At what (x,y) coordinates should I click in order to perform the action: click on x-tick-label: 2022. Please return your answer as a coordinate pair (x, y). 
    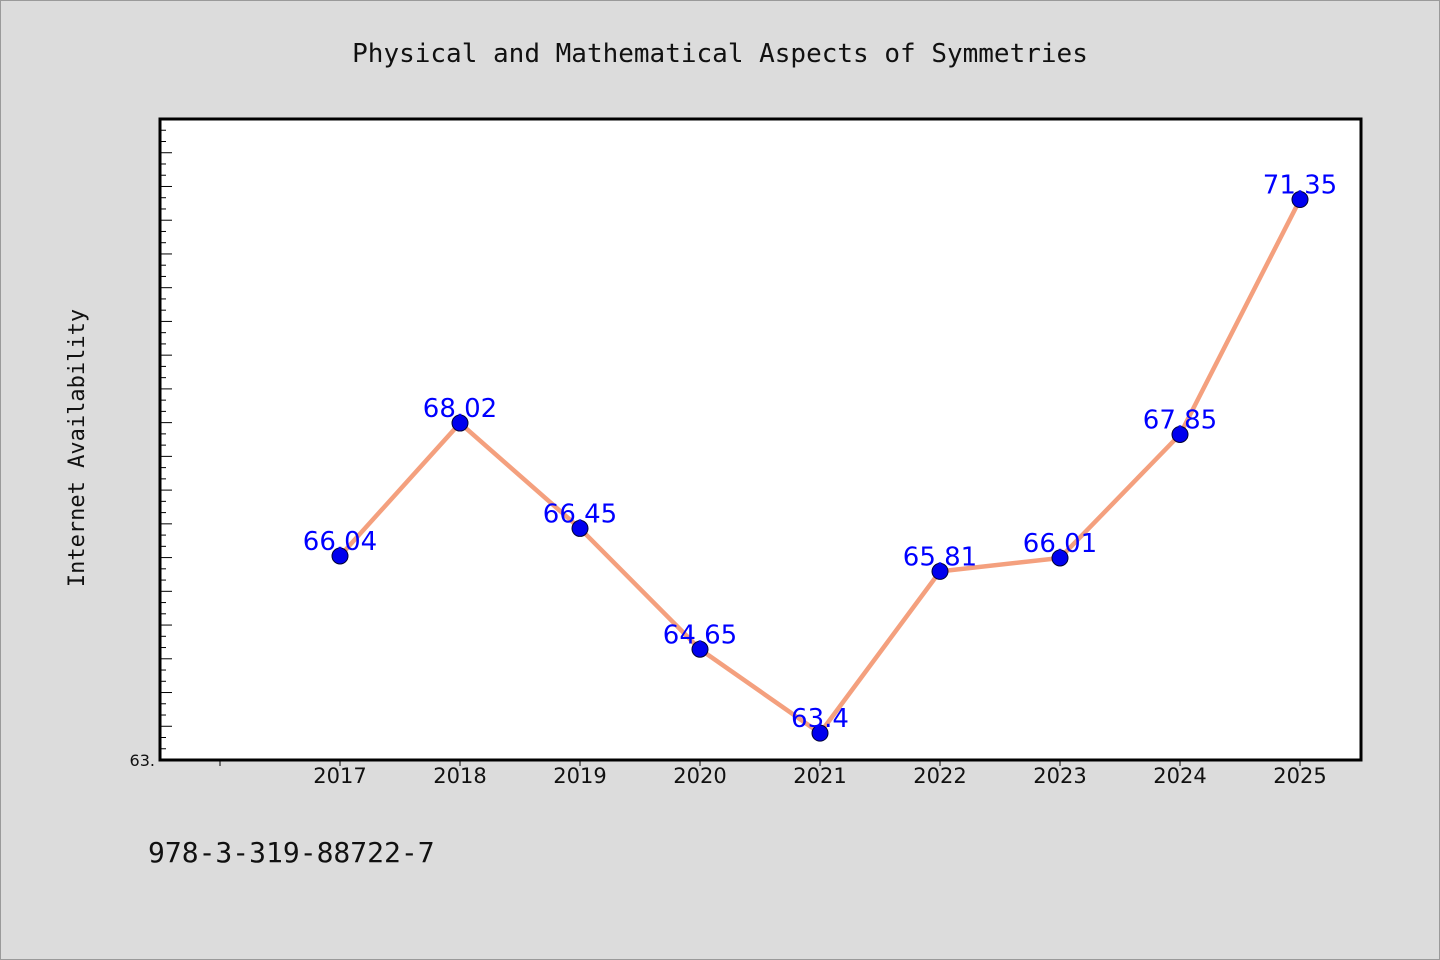
    Looking at the image, I should click on (939, 776).